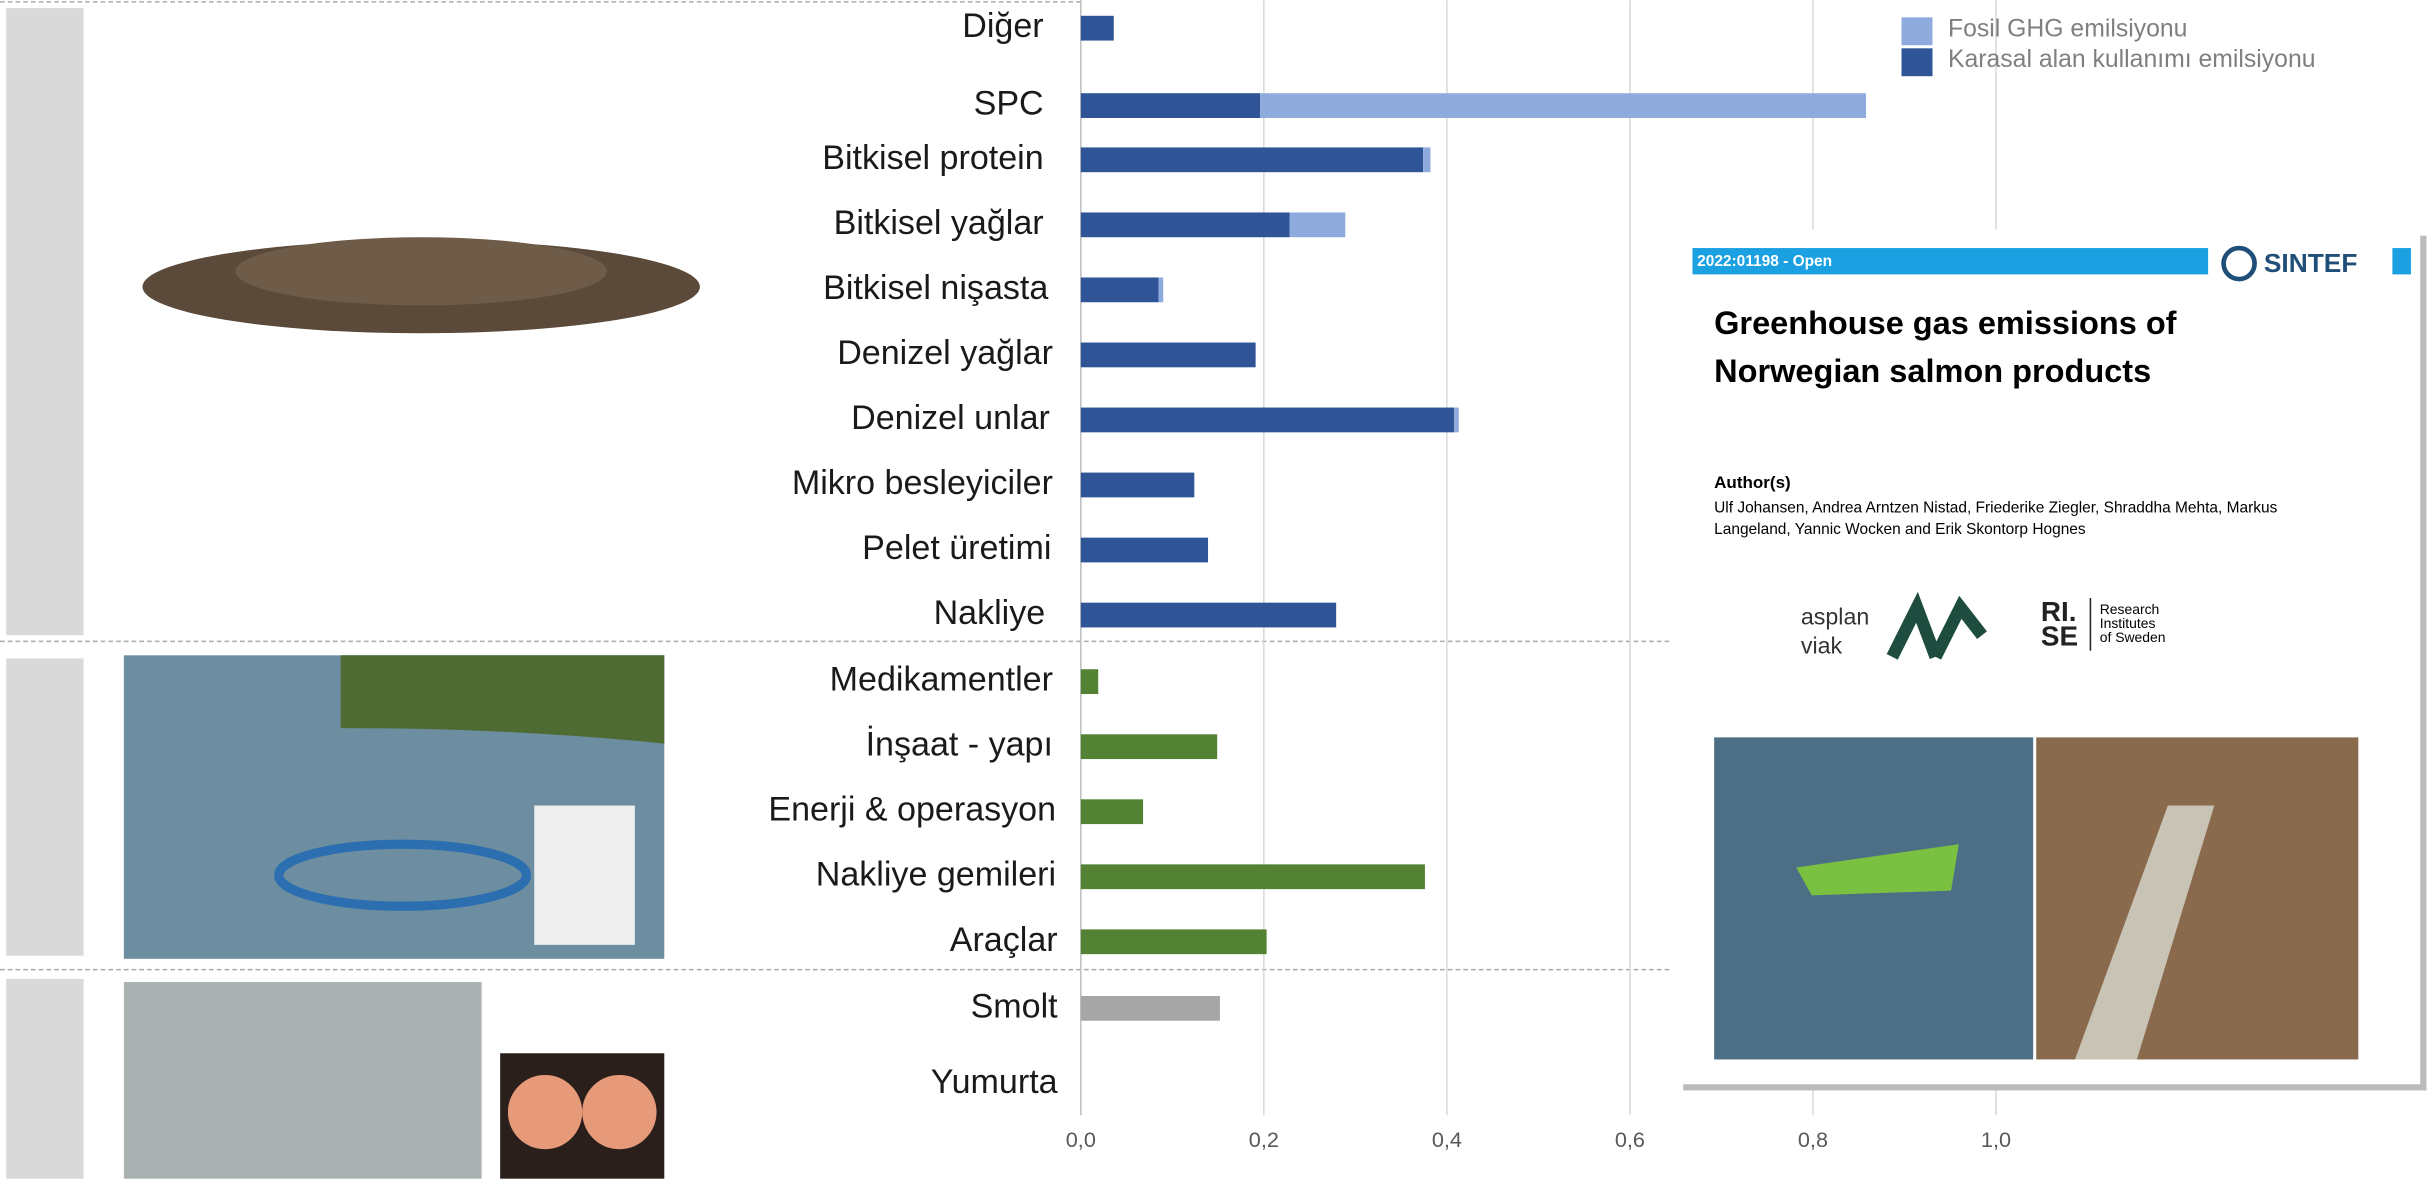  What do you see at coordinates (1004, 940) in the screenshot?
I see `category-label: Araçlar` at bounding box center [1004, 940].